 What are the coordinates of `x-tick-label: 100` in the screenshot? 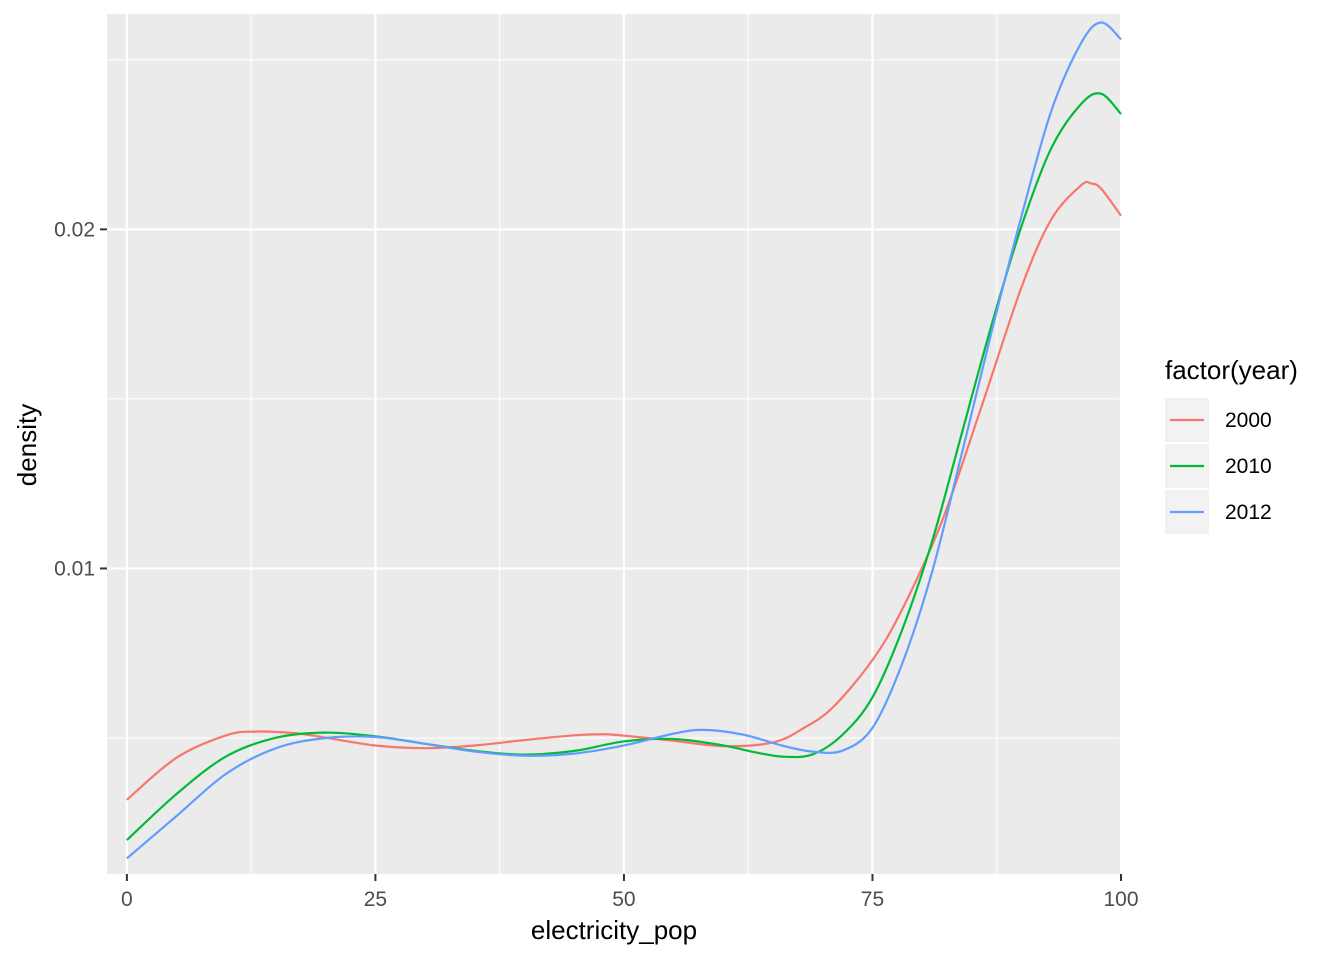 It's located at (1120, 899).